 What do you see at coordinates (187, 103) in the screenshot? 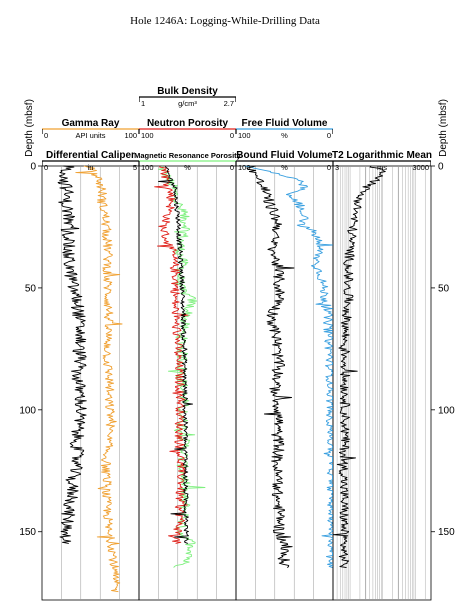
I see `header-unit-track2-1: g/cm³` at bounding box center [187, 103].